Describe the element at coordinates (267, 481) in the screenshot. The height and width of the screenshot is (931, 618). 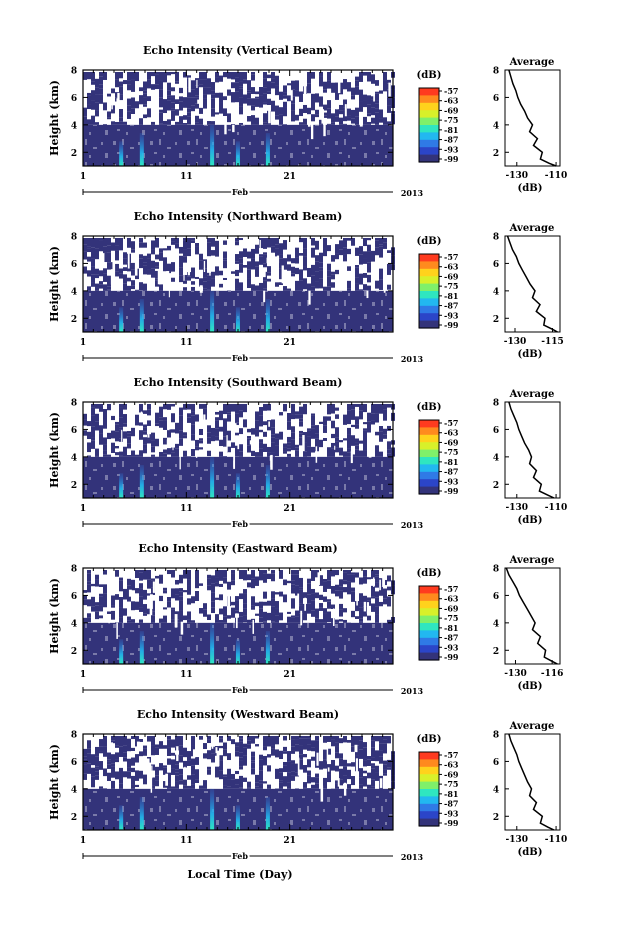
I see `heatmap-spike` at that location.